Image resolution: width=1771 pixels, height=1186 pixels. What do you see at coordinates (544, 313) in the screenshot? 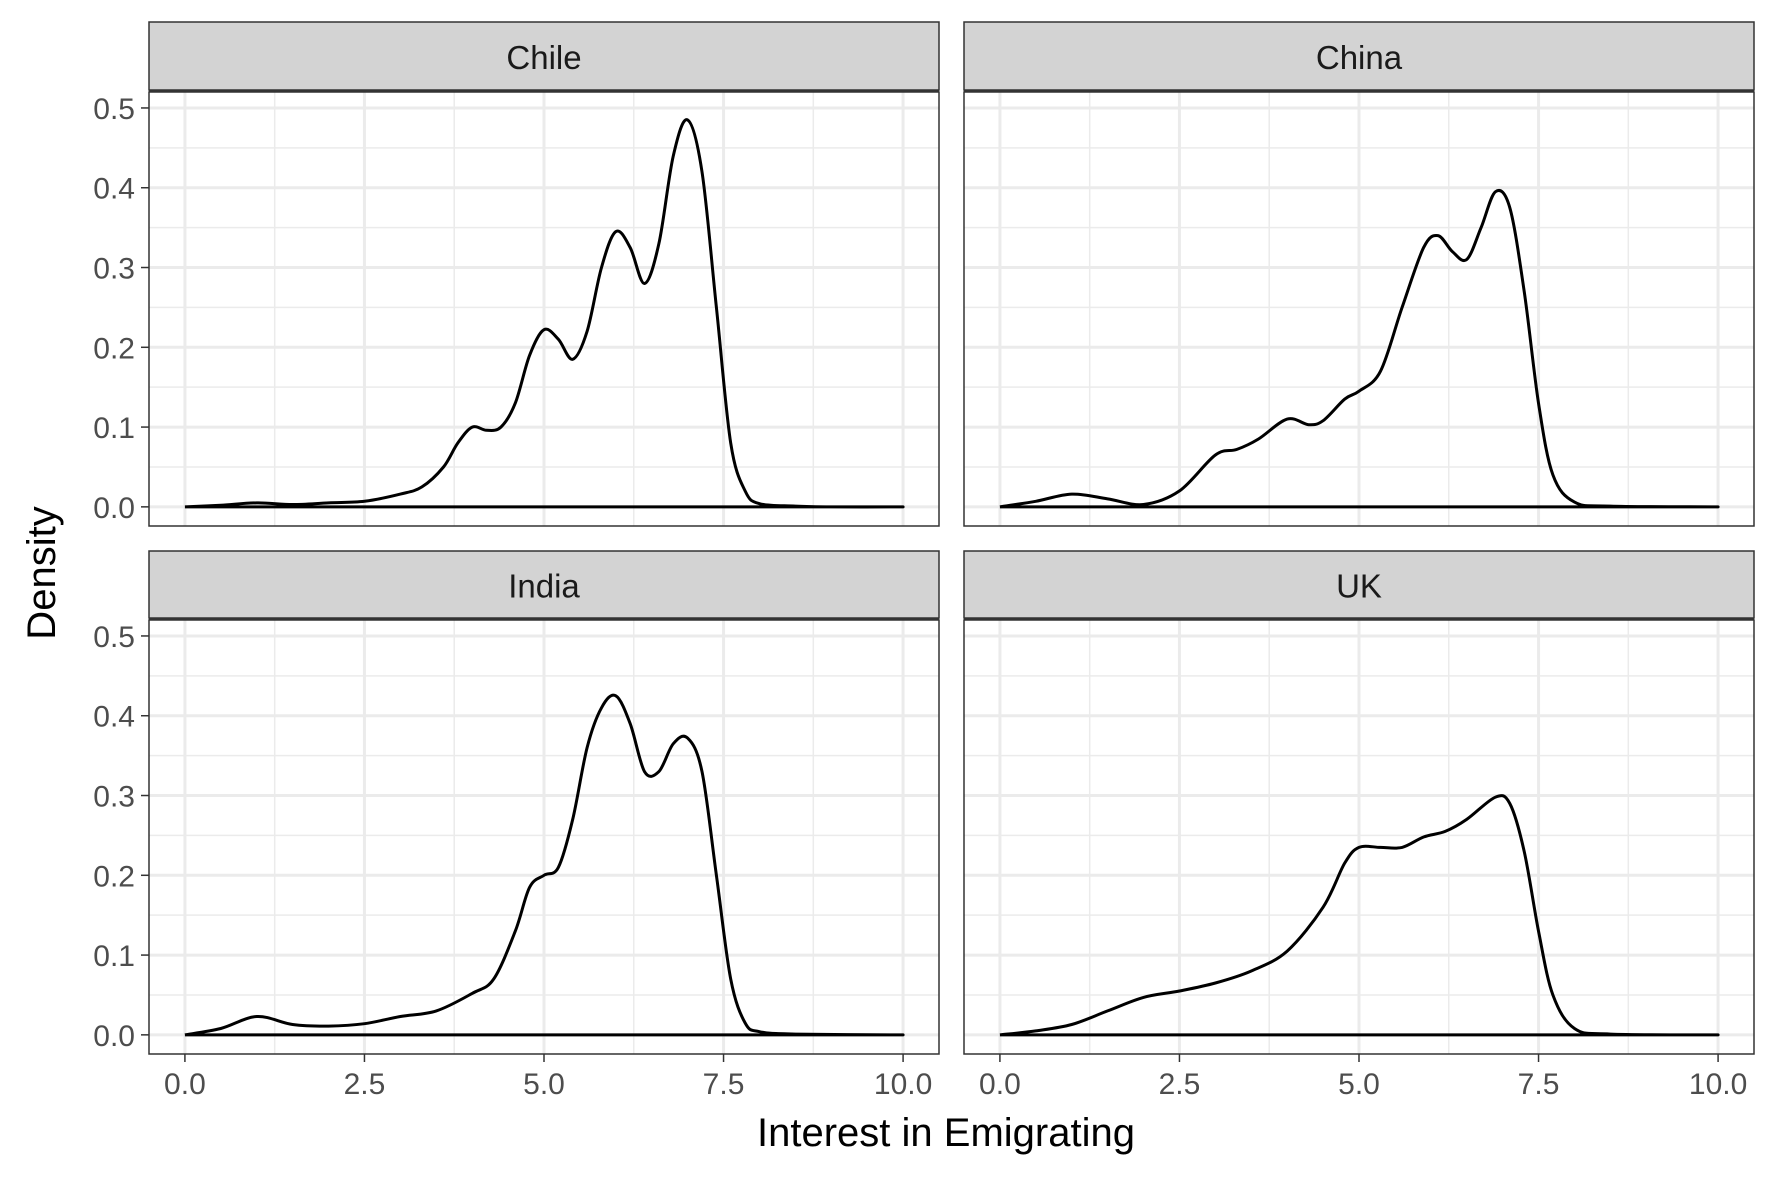
I see `density-curve-chile` at bounding box center [544, 313].